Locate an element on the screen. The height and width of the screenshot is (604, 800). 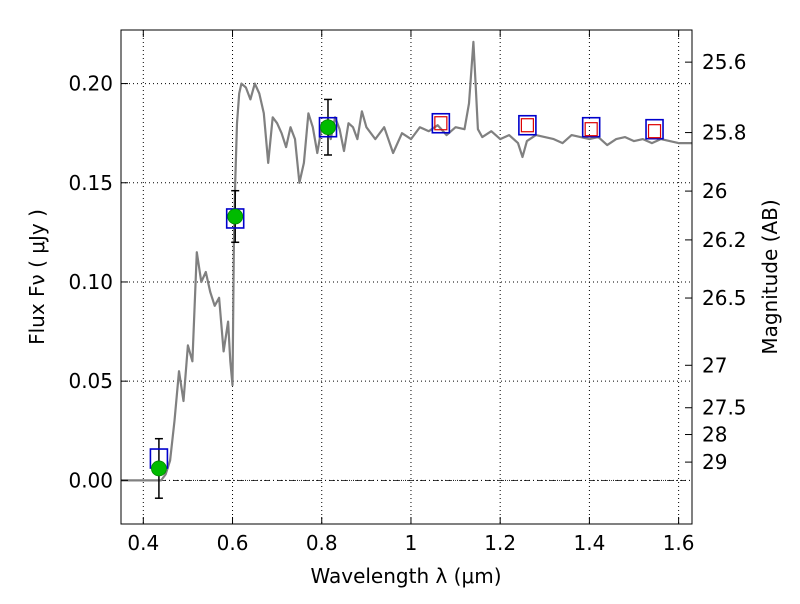
magnitude-tick-label: 27.5 is located at coordinates (724, 408).